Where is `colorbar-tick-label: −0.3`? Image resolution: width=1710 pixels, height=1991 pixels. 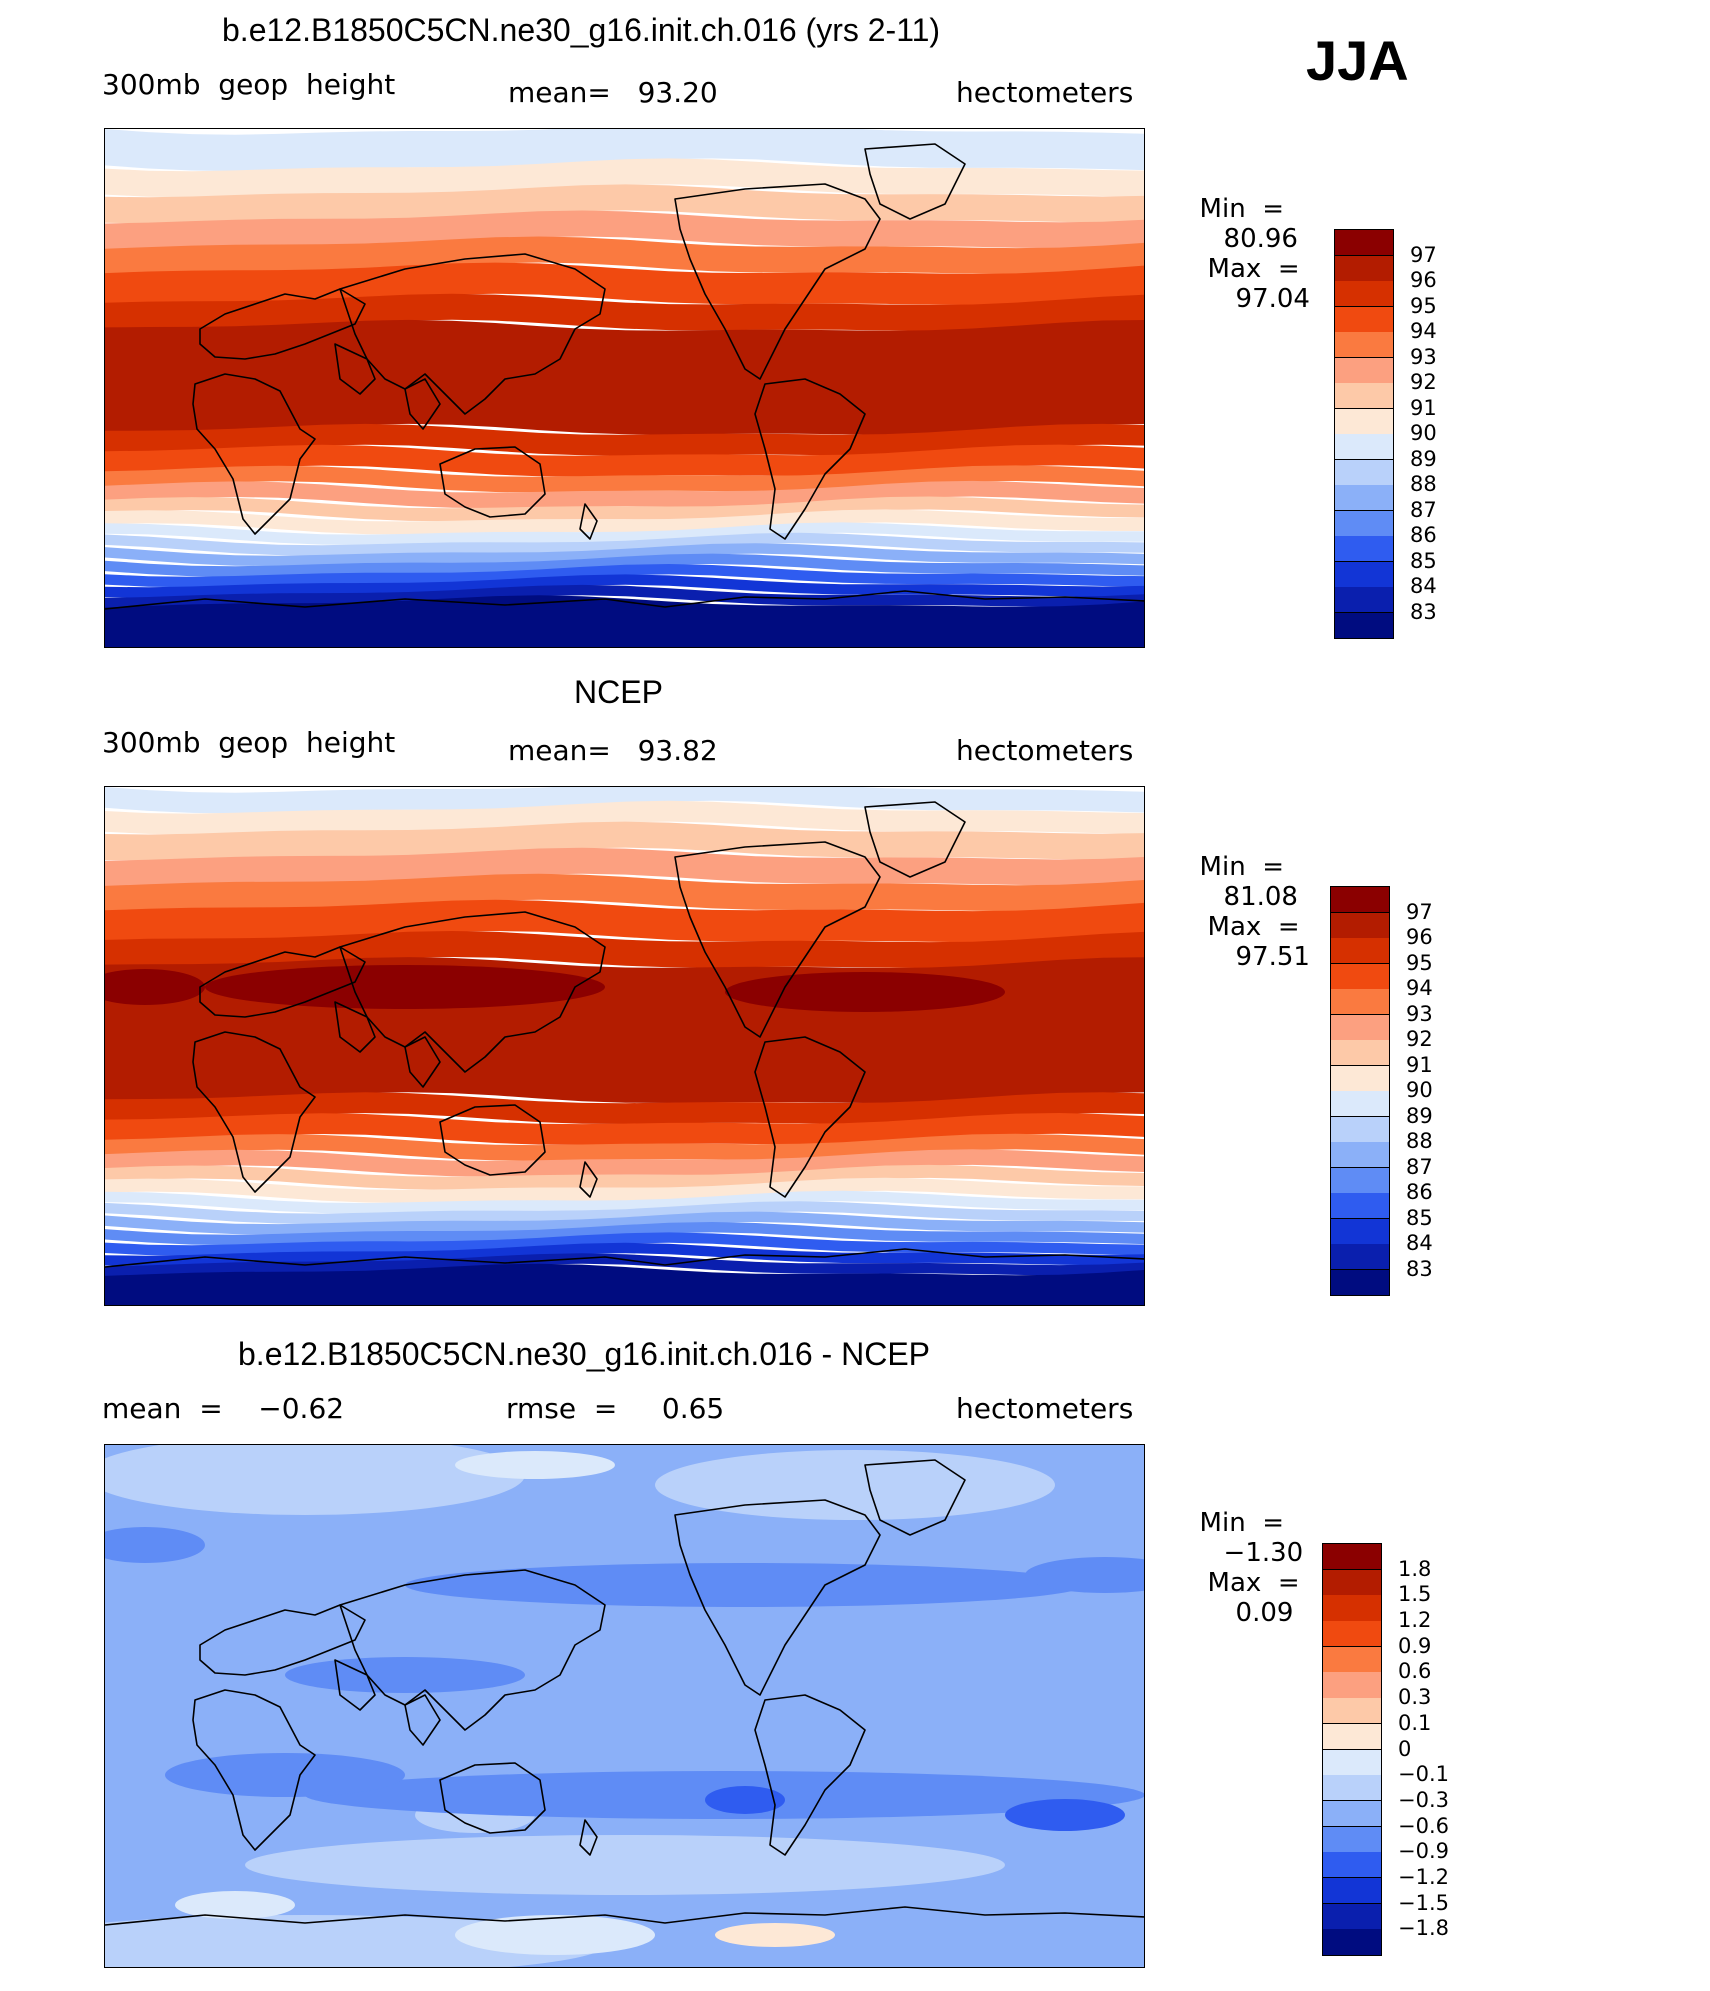
colorbar-tick-label: −0.3 is located at coordinates (1423, 1799).